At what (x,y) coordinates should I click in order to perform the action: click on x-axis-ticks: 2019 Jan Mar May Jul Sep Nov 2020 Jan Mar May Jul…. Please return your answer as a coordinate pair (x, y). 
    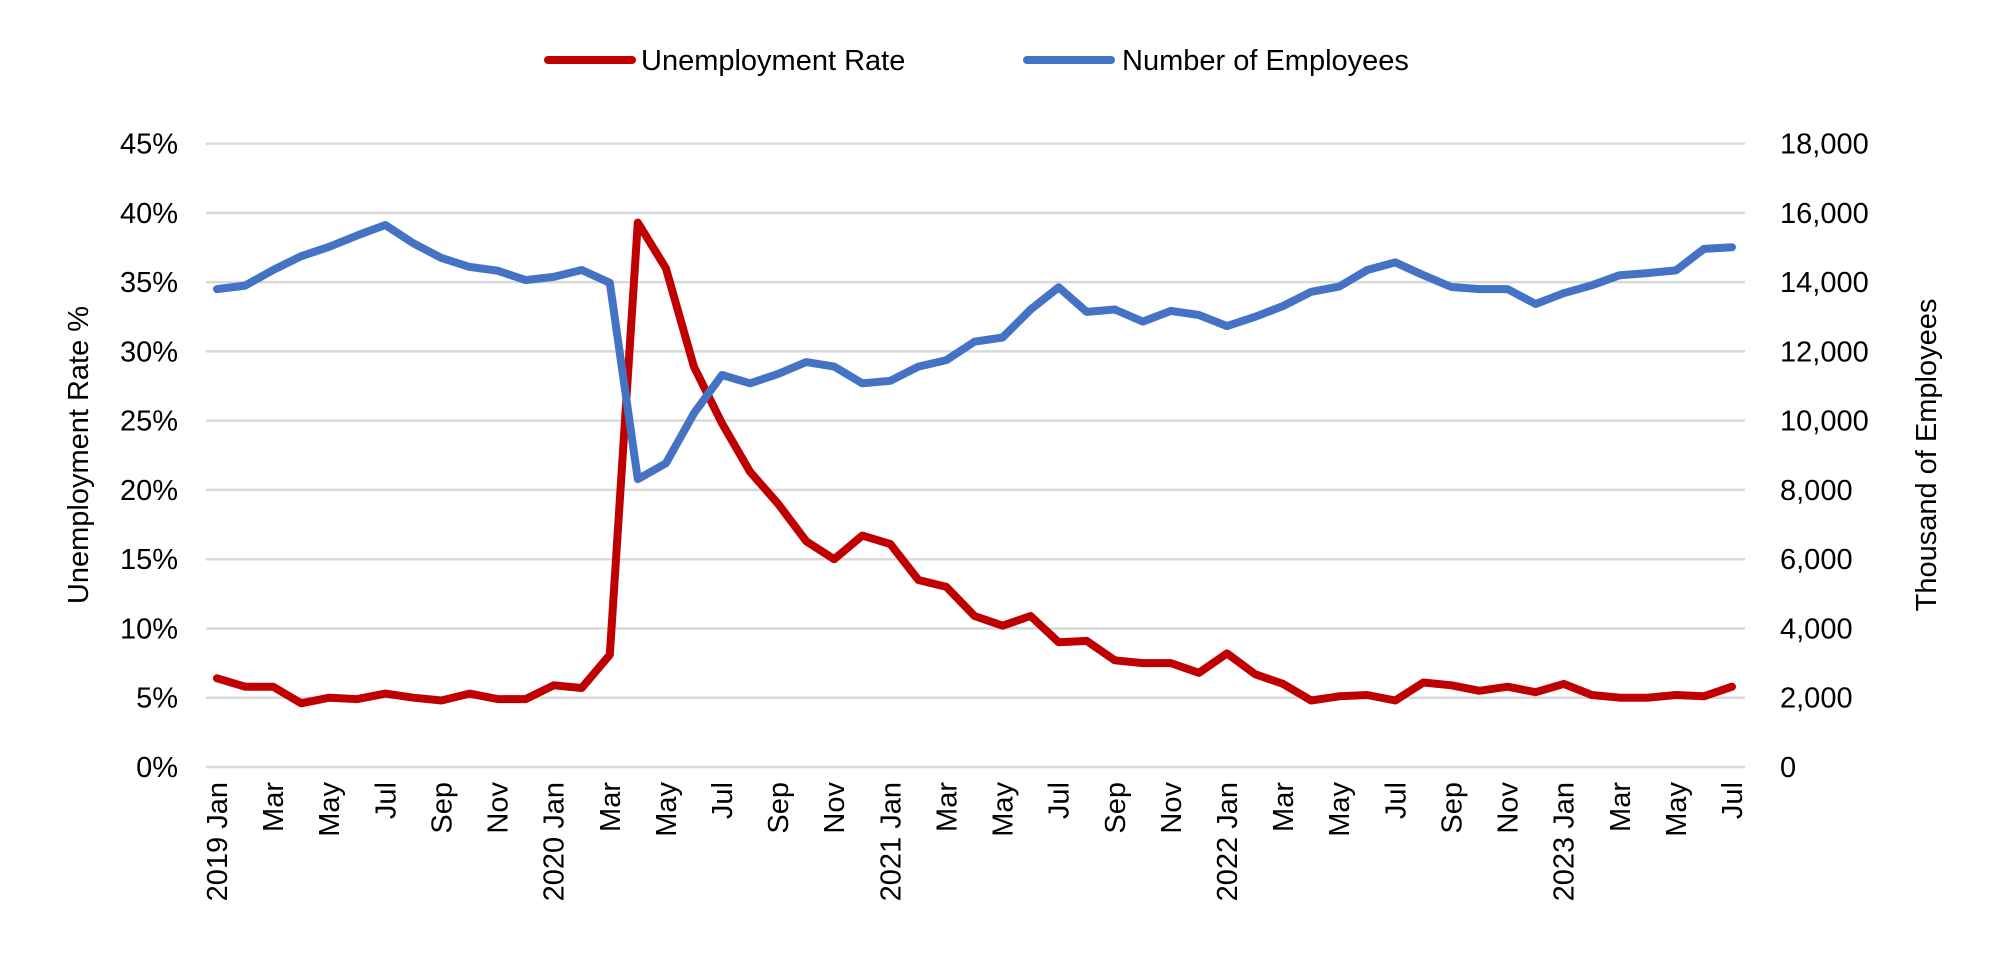
    Looking at the image, I should click on (975, 842).